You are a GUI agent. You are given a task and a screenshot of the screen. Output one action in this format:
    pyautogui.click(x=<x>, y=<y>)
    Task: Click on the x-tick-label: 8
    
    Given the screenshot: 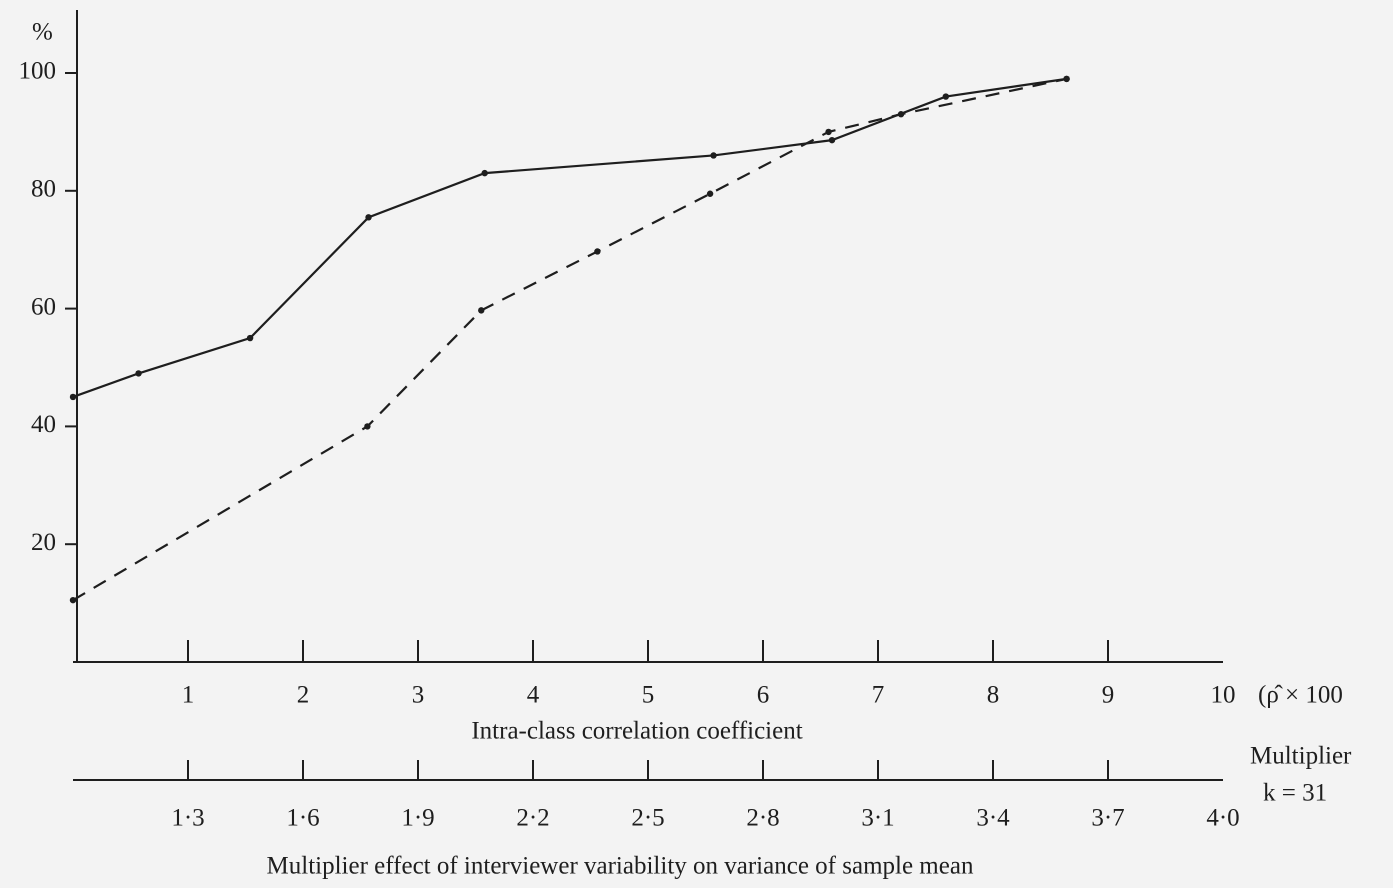 What is the action you would take?
    pyautogui.click(x=993, y=695)
    